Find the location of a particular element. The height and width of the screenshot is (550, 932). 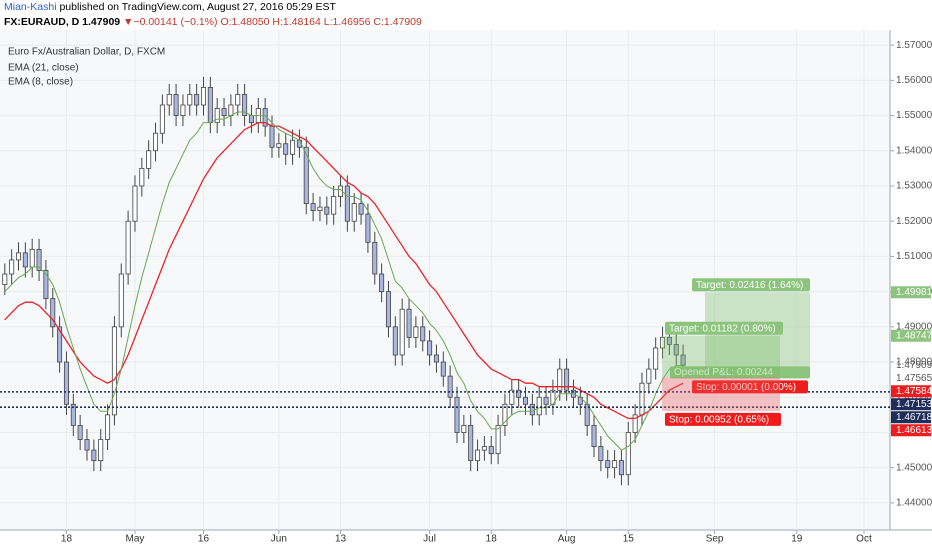

pnl-label-bg is located at coordinates (740, 372).